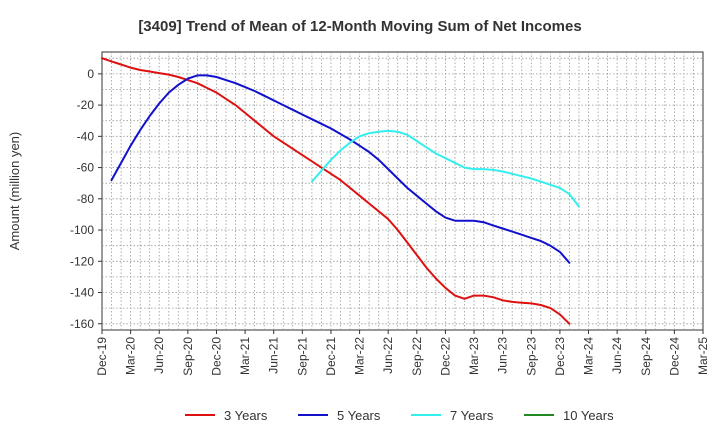 The width and height of the screenshot is (720, 440). Describe the element at coordinates (589, 356) in the screenshot. I see `x-tick-label: Mar-24` at that location.